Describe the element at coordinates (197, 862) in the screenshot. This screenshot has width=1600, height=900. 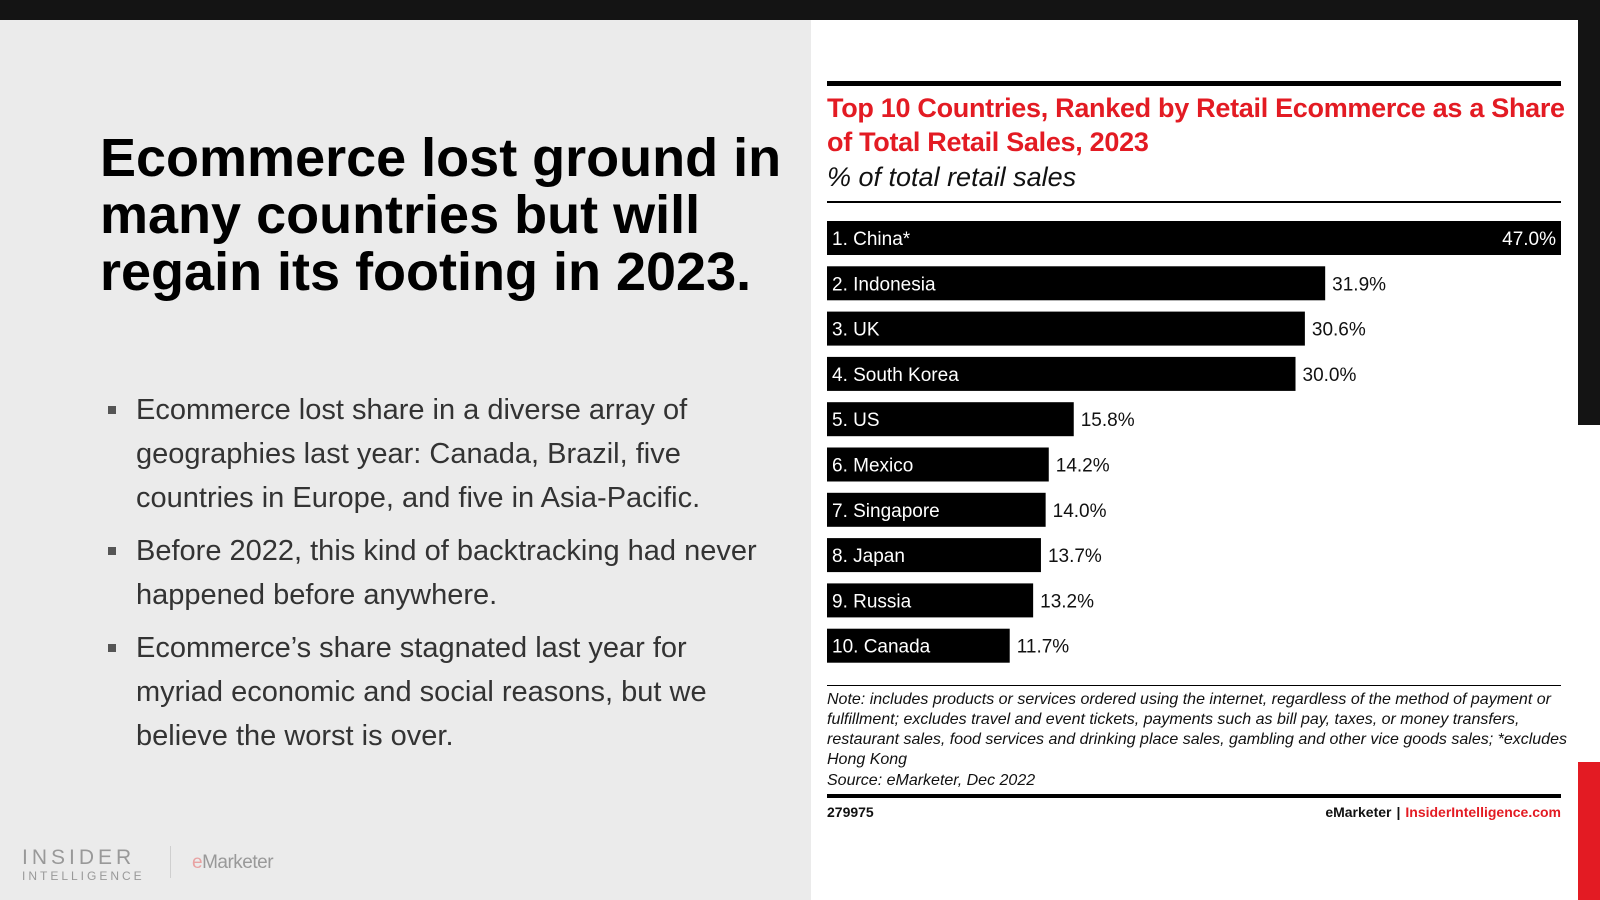
I see `emarketer-logo-e: e` at that location.